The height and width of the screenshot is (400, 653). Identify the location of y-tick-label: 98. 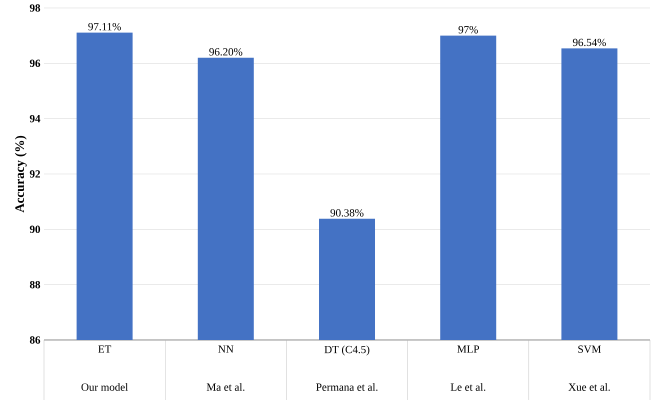
(35, 8).